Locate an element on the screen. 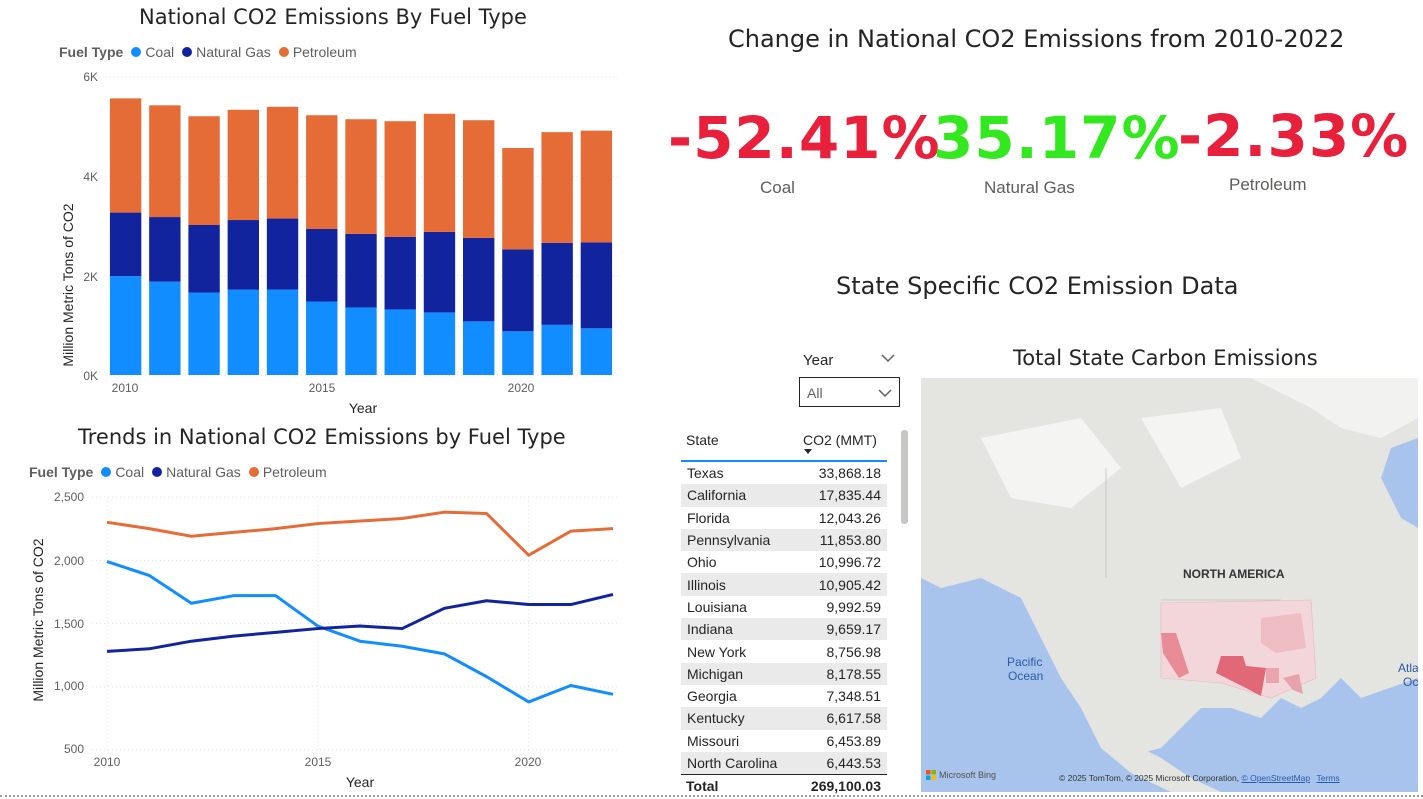 The width and height of the screenshot is (1423, 799). bar-coal-2018 is located at coordinates (439, 343).